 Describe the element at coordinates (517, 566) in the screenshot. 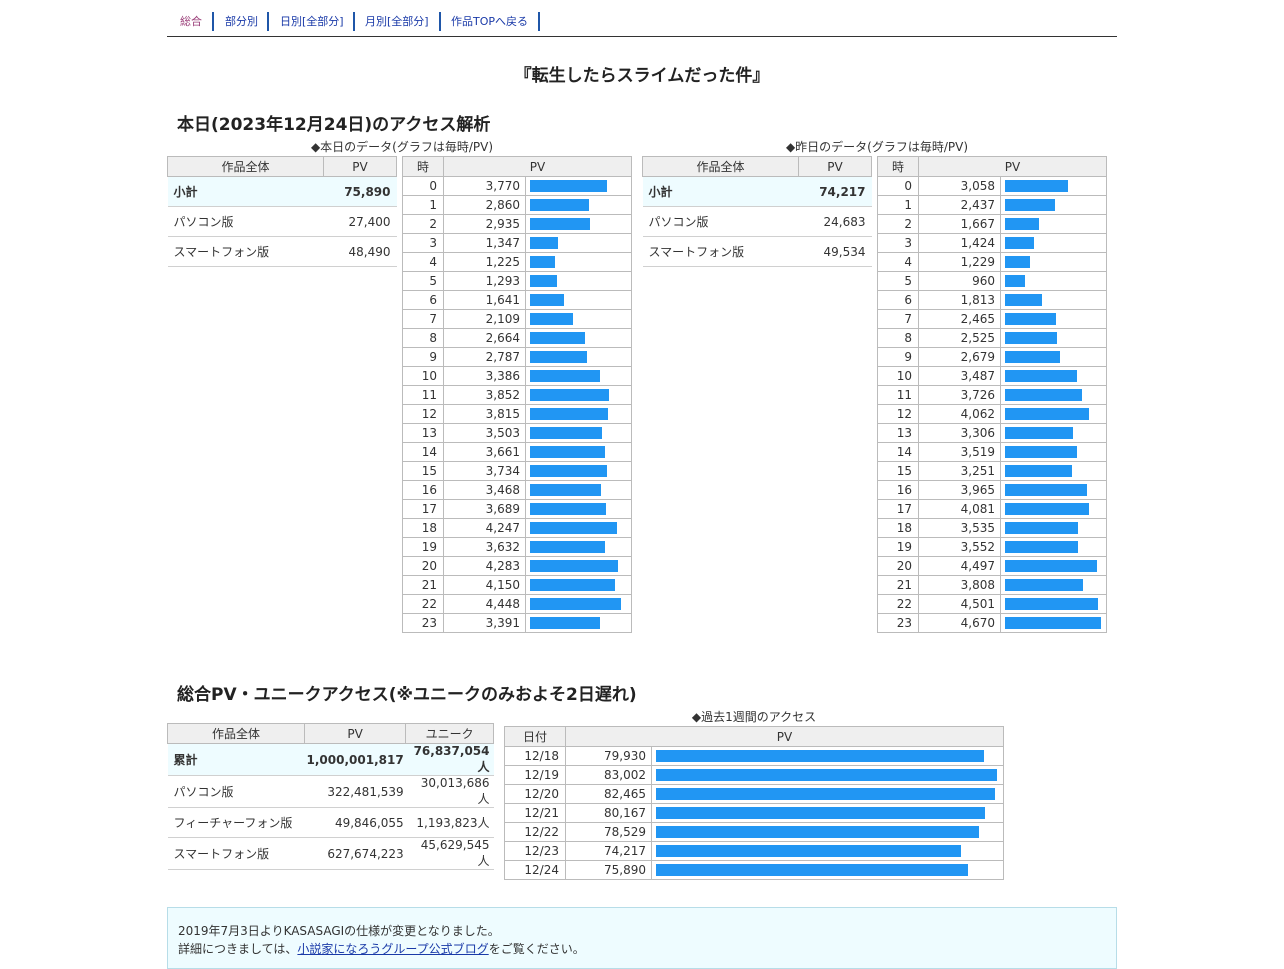

I see `table-row: 20 4,283` at that location.